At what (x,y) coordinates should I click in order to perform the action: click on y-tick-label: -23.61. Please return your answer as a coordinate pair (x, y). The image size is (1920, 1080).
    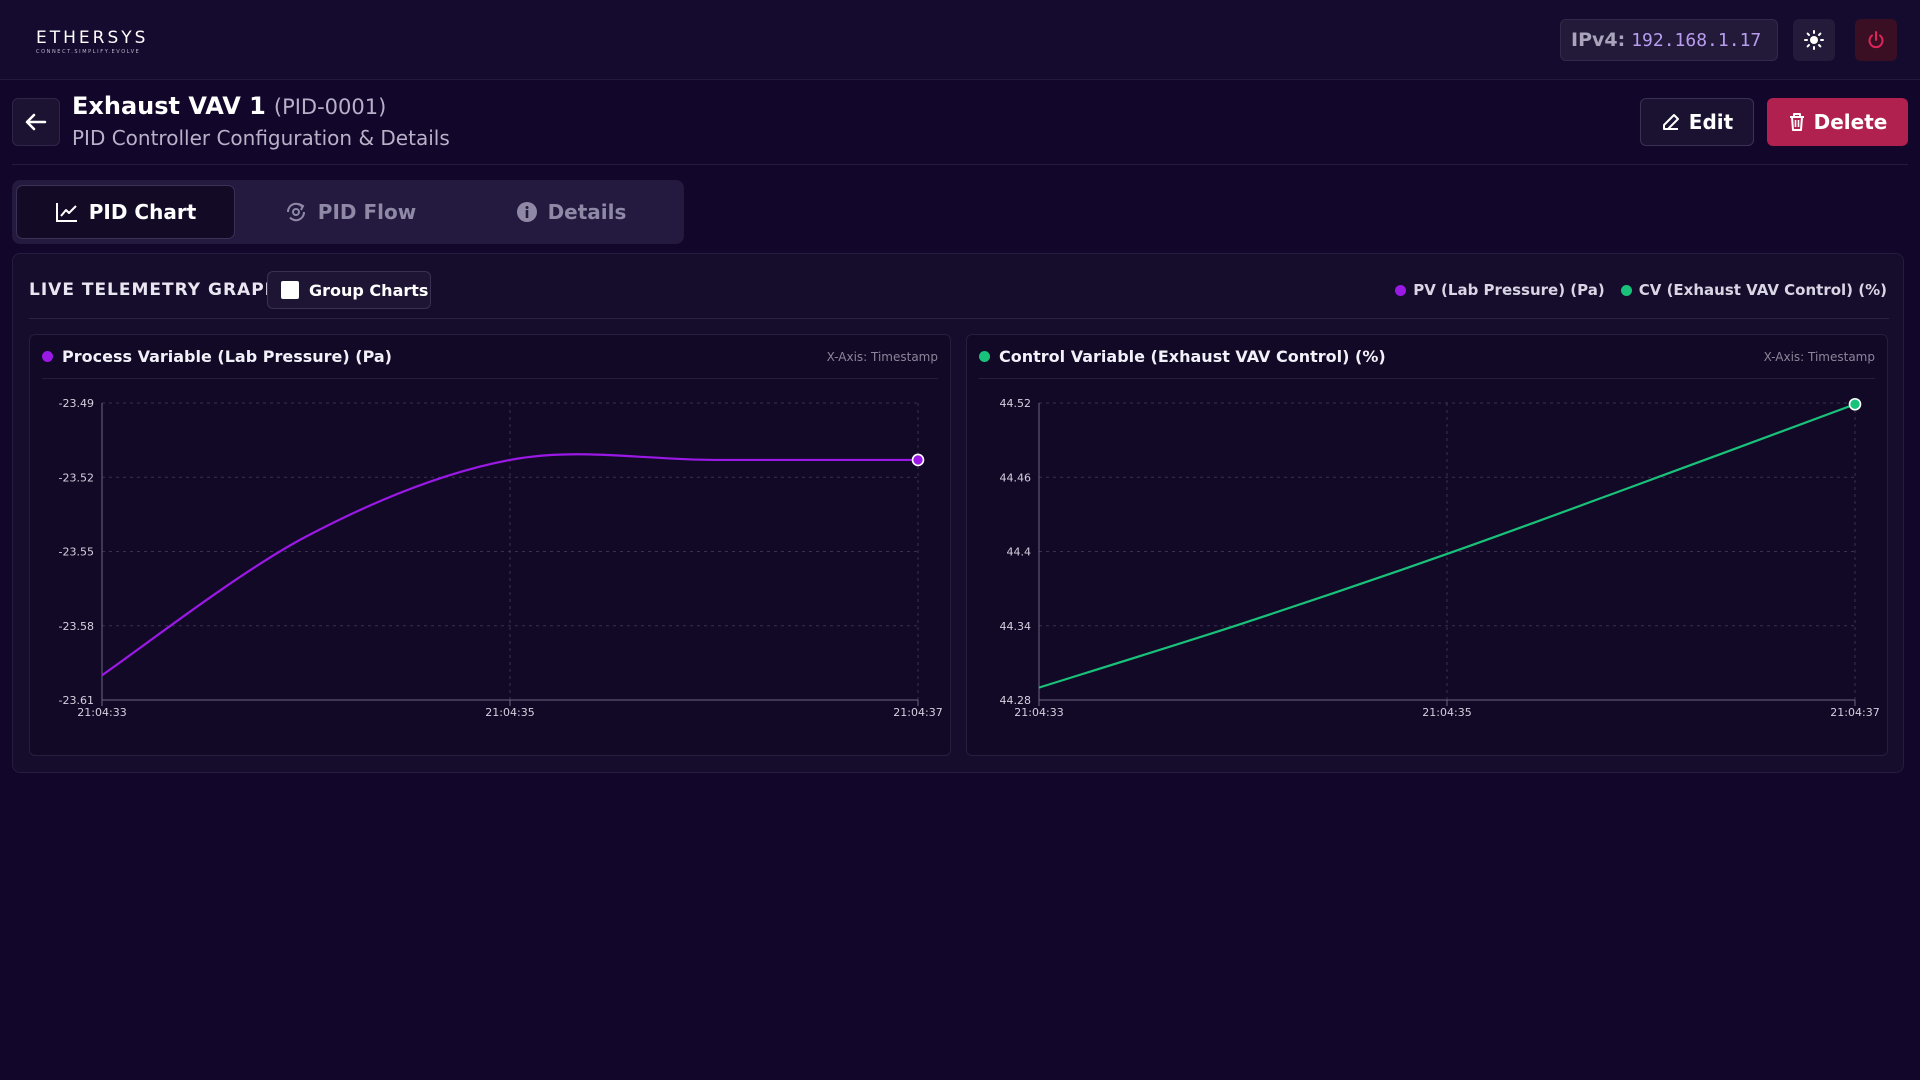
    Looking at the image, I should click on (76, 700).